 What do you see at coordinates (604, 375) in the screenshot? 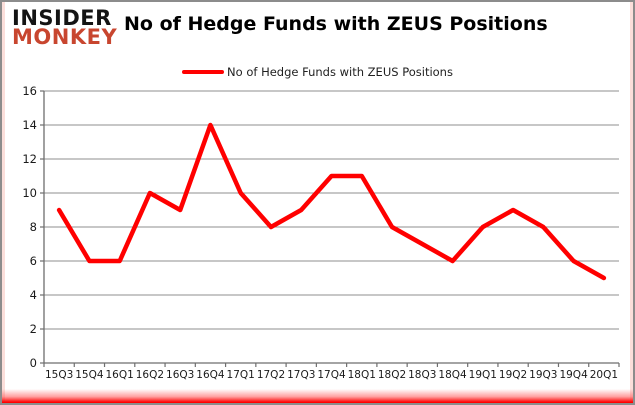
I see `x-tick-label: 20Q1` at bounding box center [604, 375].